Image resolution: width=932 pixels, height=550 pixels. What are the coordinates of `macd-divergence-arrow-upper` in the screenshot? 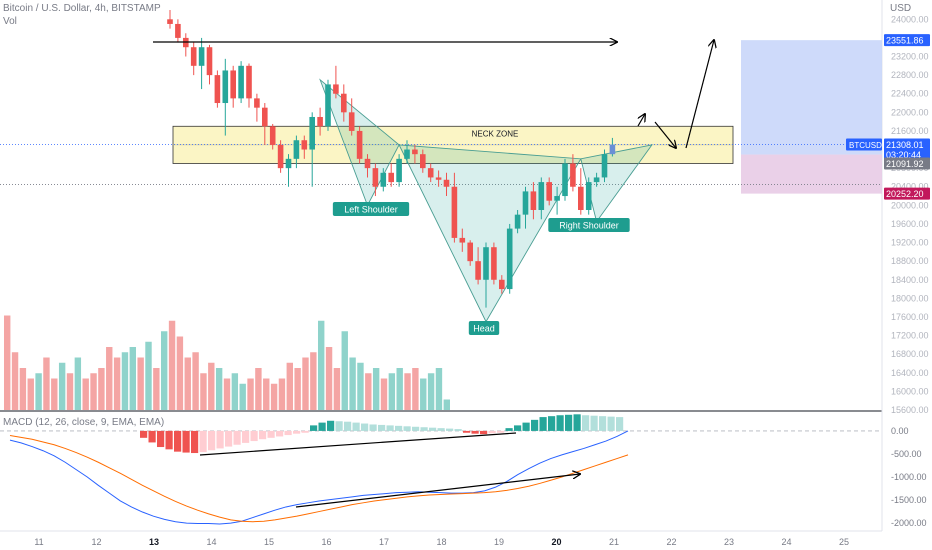 It's located at (358, 444).